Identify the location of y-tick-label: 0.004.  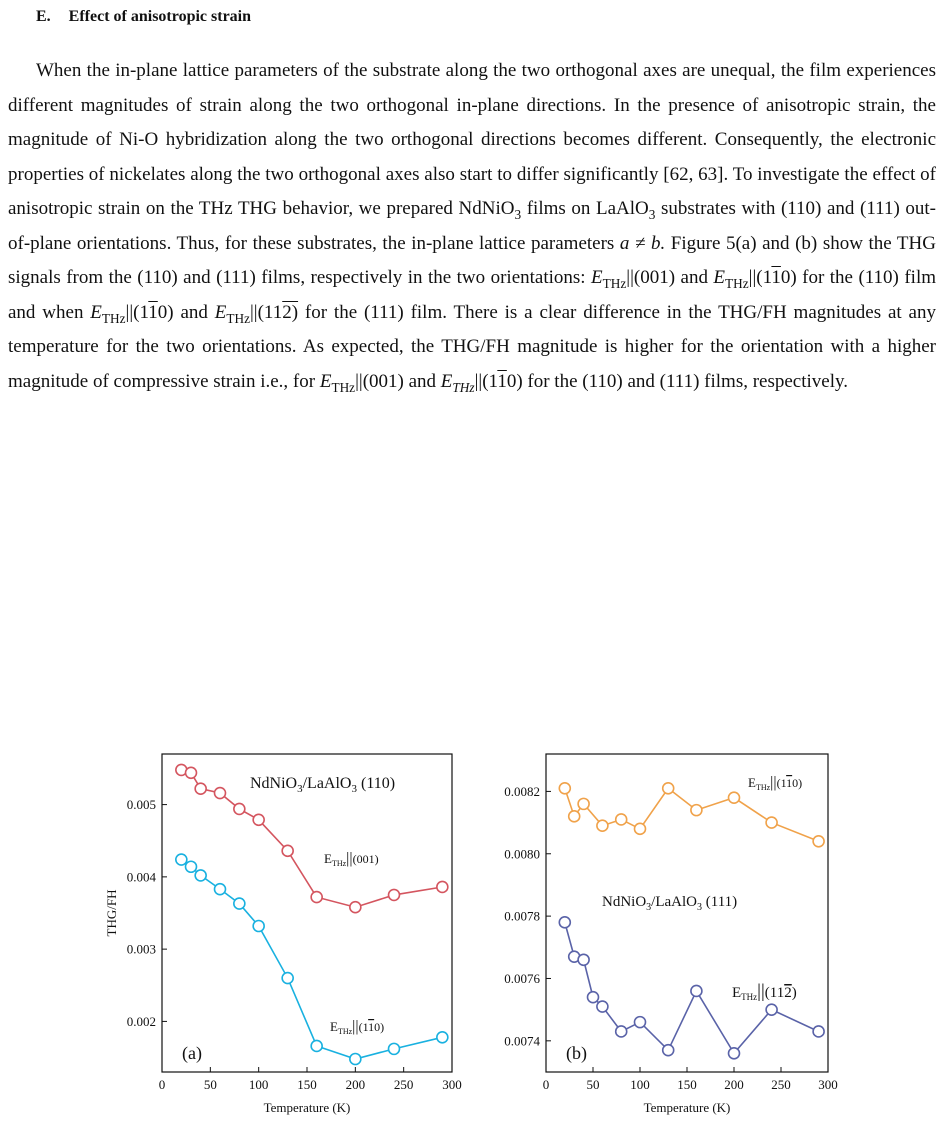
(142, 876).